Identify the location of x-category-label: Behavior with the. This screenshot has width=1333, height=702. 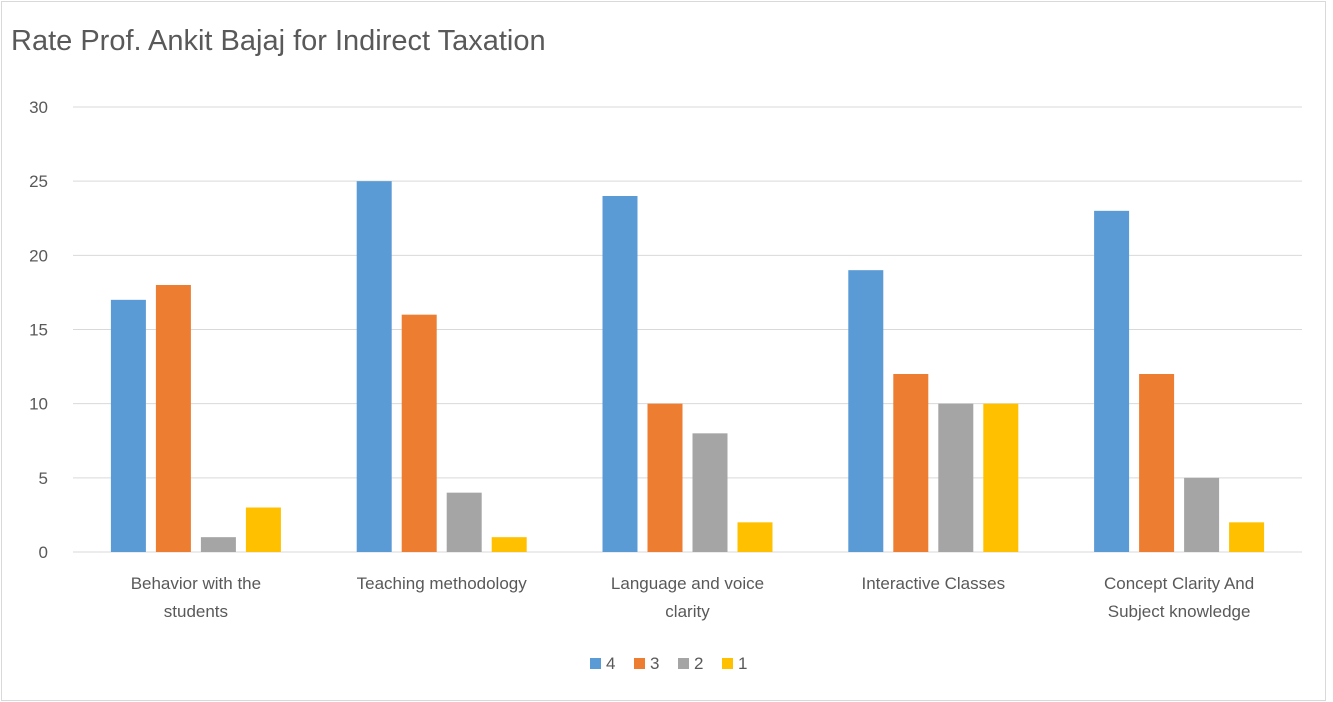
(196, 583).